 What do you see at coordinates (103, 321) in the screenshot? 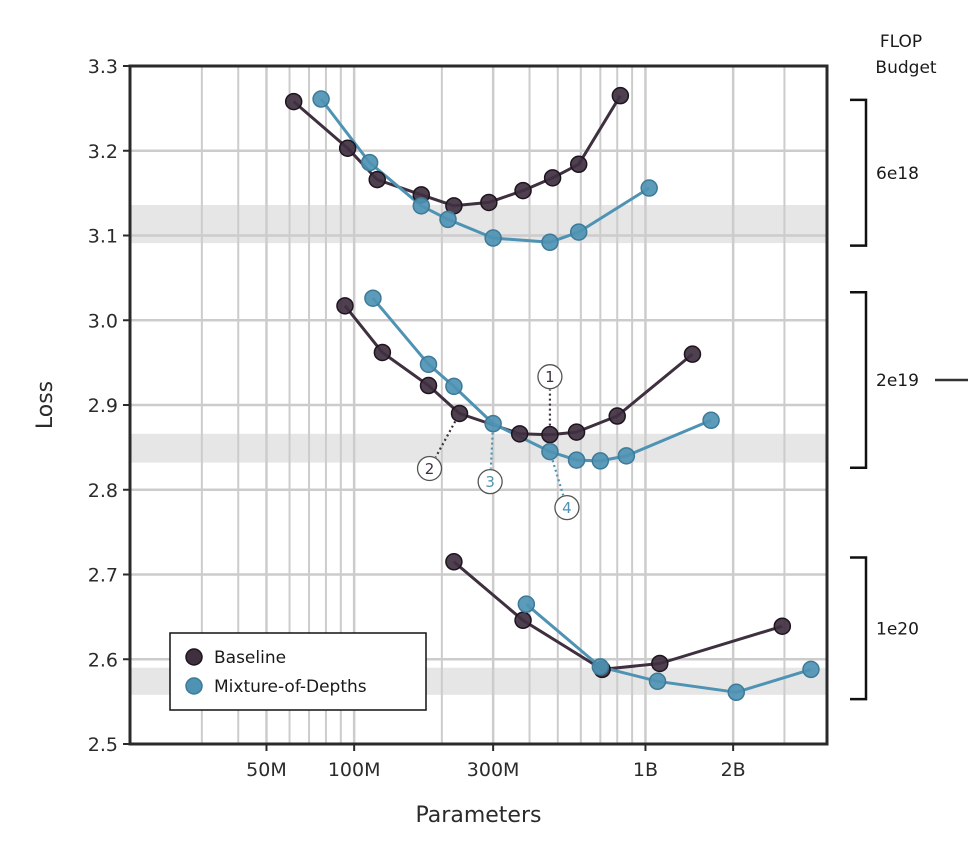
I see `y-tick-label: 3.0` at bounding box center [103, 321].